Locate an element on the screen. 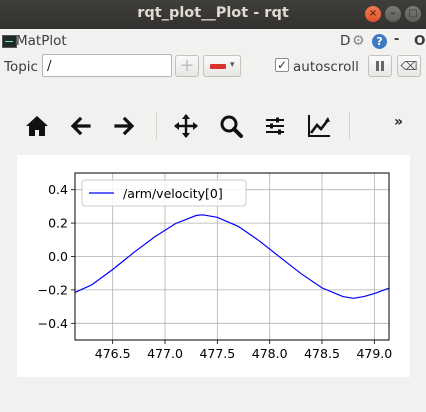  x-tick-label: 478.0 is located at coordinates (270, 353).